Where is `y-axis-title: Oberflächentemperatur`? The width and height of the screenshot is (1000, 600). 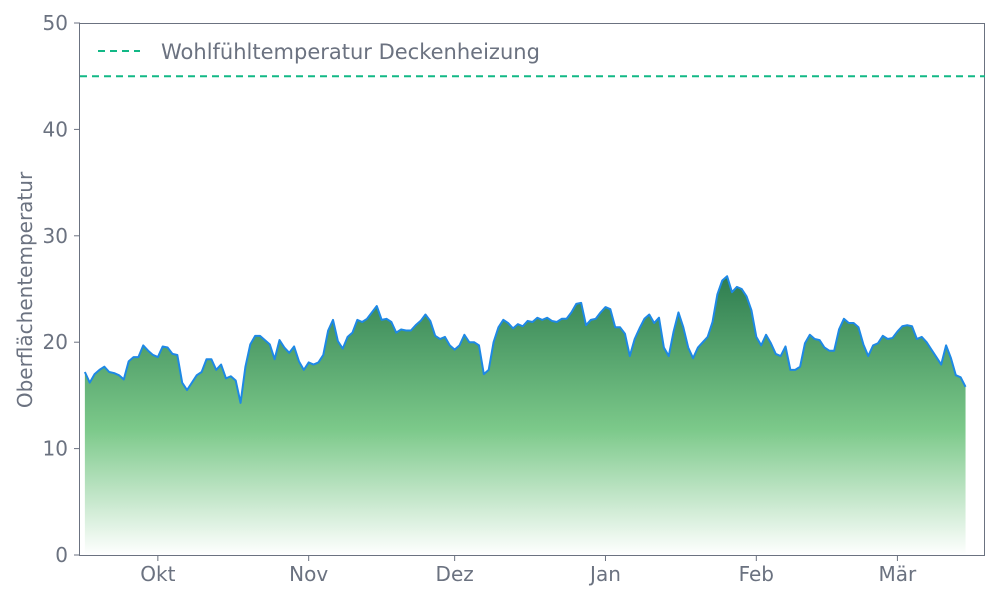
y-axis-title: Oberflächentemperatur is located at coordinates (25, 289).